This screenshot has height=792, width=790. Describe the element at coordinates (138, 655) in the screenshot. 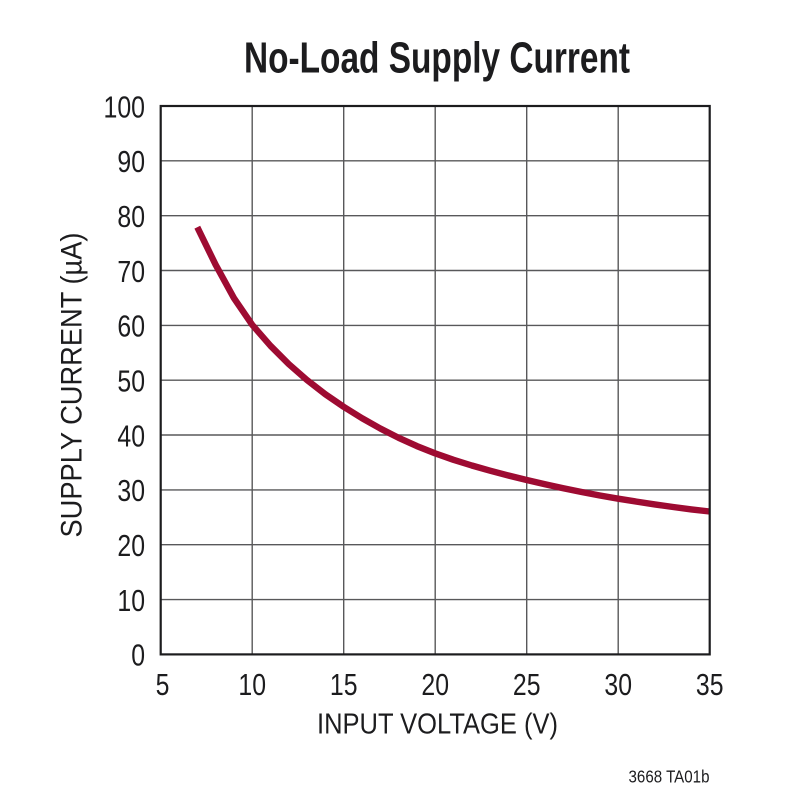

I see `svg-text: 0` at that location.